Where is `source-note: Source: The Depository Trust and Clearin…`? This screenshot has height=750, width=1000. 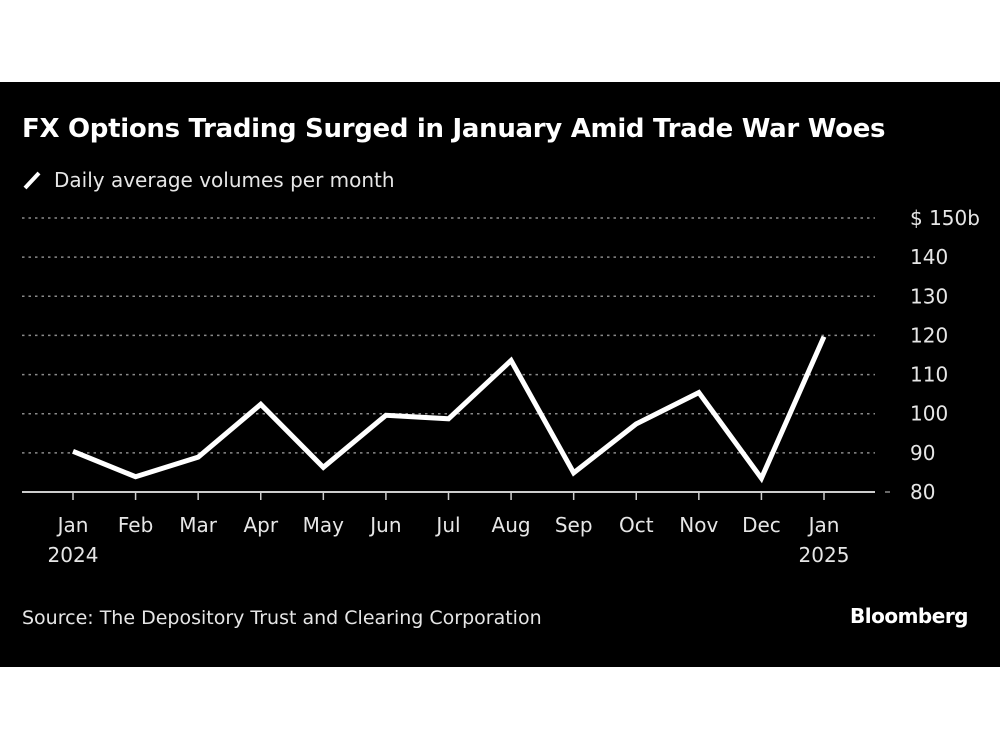 source-note: Source: The Depository Trust and Clearin… is located at coordinates (282, 618).